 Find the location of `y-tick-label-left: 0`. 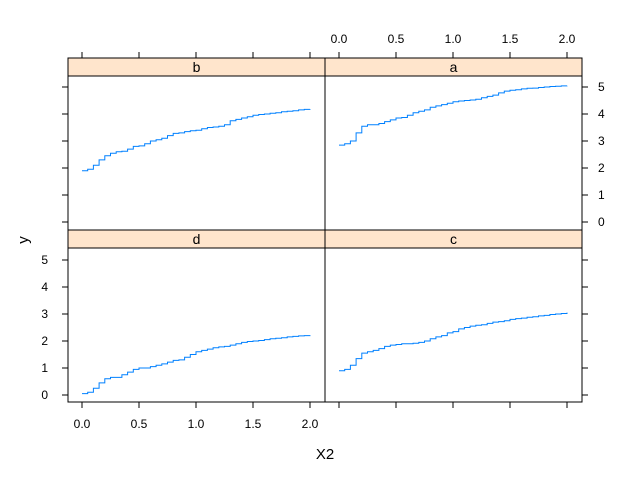

y-tick-label-left: 0 is located at coordinates (44, 395).